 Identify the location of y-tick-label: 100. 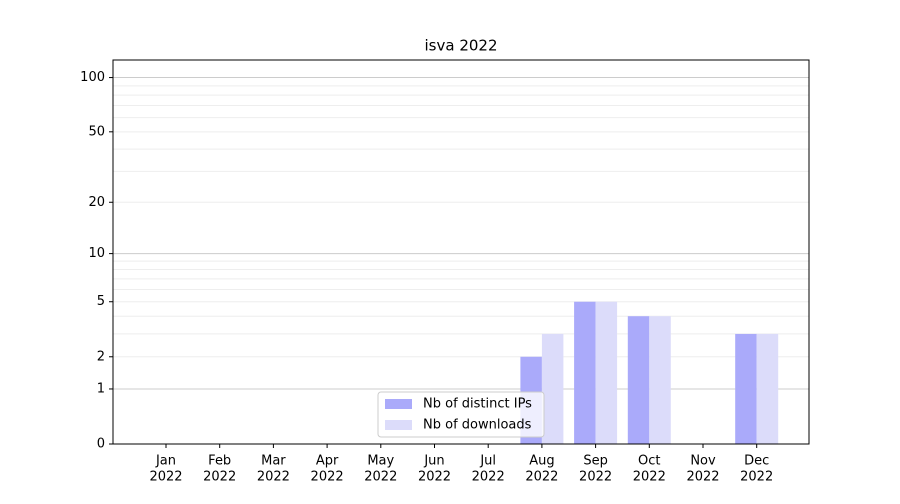
(92, 77).